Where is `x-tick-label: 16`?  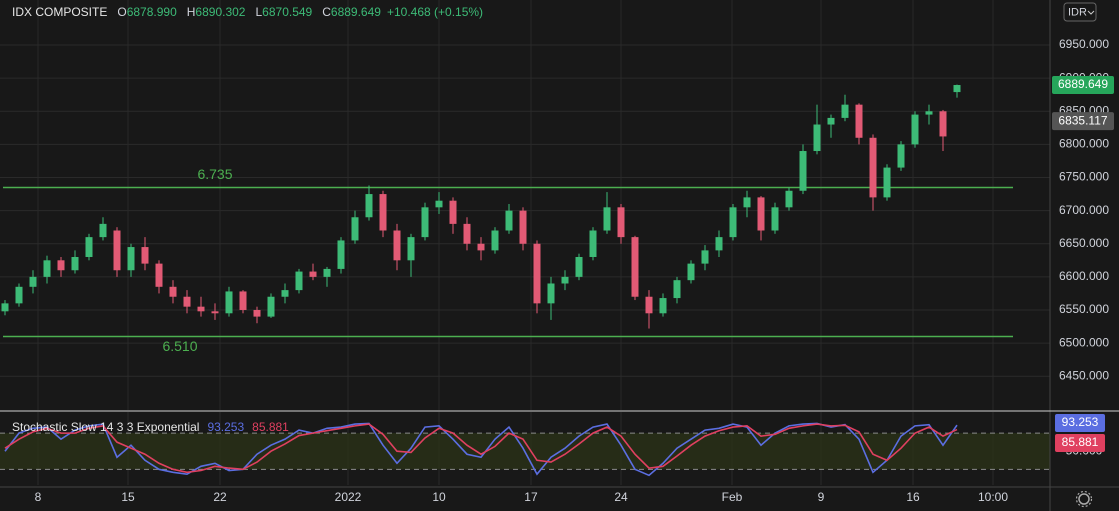 x-tick-label: 16 is located at coordinates (913, 497).